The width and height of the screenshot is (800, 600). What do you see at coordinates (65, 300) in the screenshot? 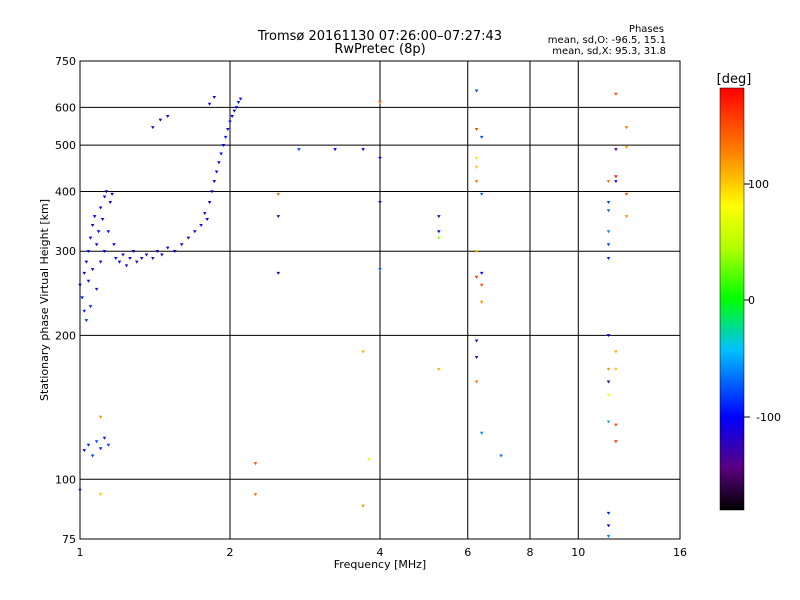
I see `y-axis-ticks: 75 100 200 300 400 500 600 750` at bounding box center [65, 300].